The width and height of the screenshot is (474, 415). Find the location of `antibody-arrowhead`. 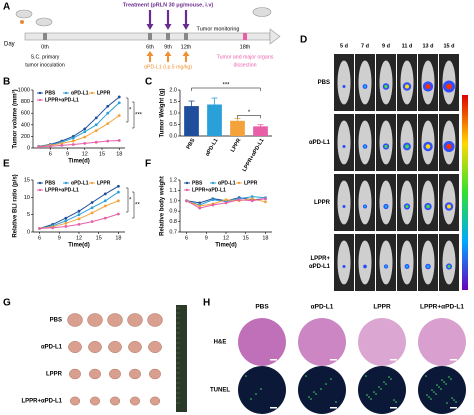

antibody-arrowhead is located at coordinates (168, 53).